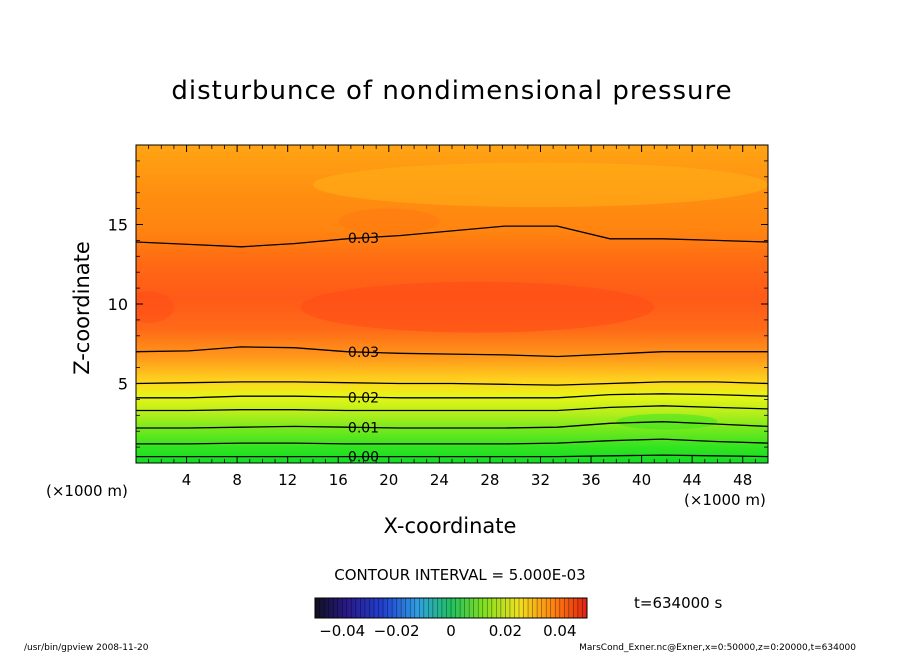  I want to click on contour-labels: 0.00 0.01 0.02 0.03 0.03, so click(363, 348).